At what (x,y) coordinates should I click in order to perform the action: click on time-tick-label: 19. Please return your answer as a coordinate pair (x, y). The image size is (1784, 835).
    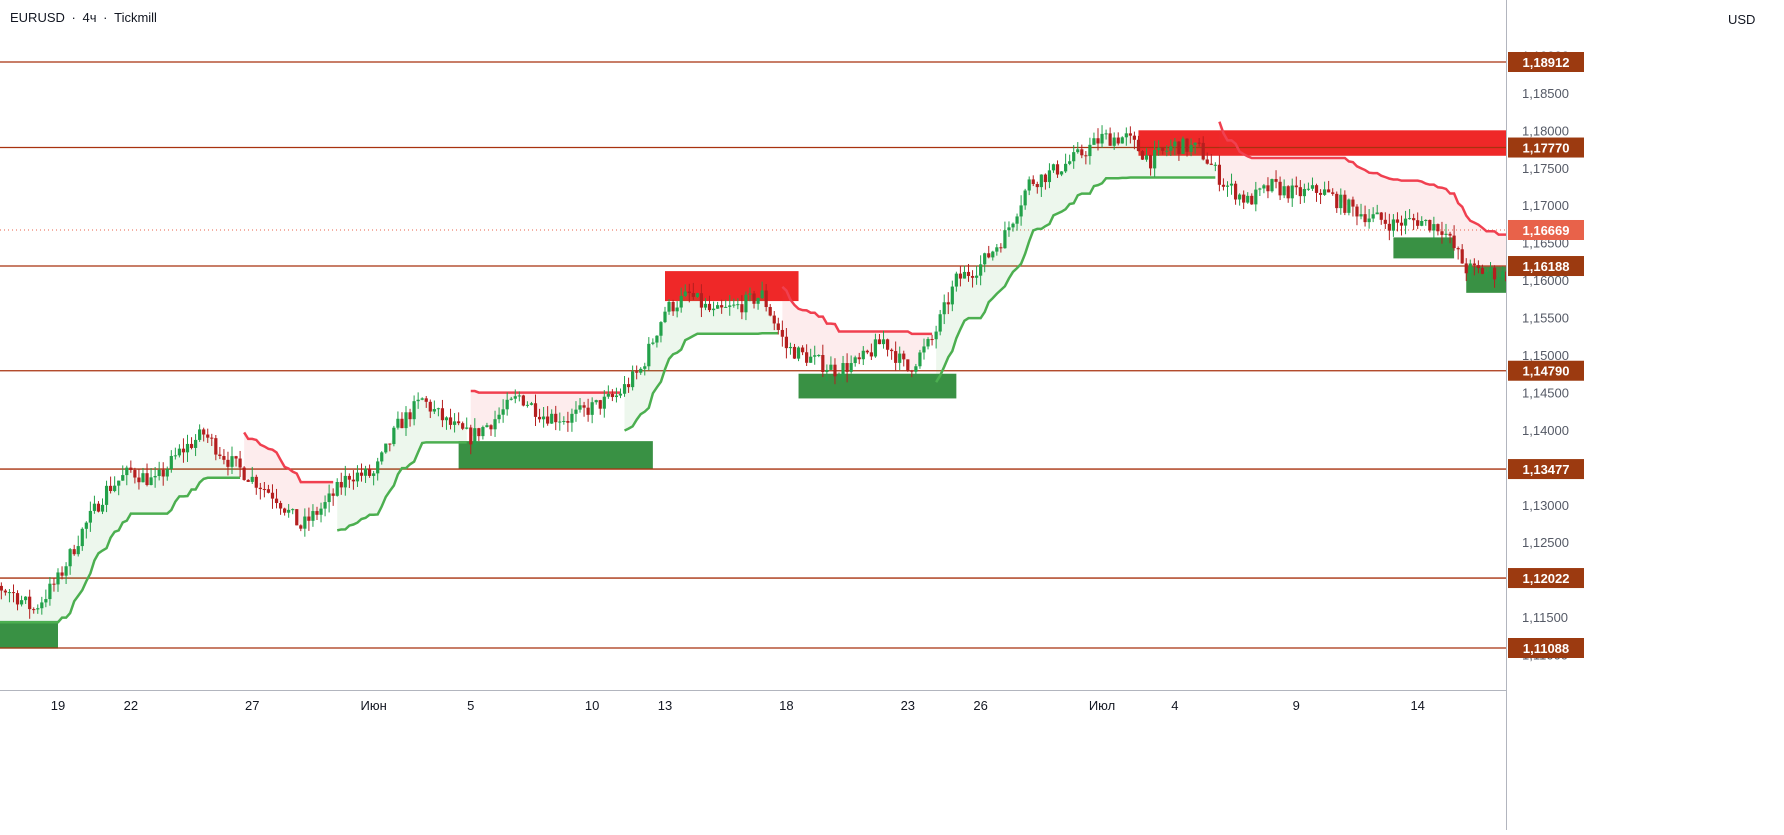
    Looking at the image, I should click on (58, 705).